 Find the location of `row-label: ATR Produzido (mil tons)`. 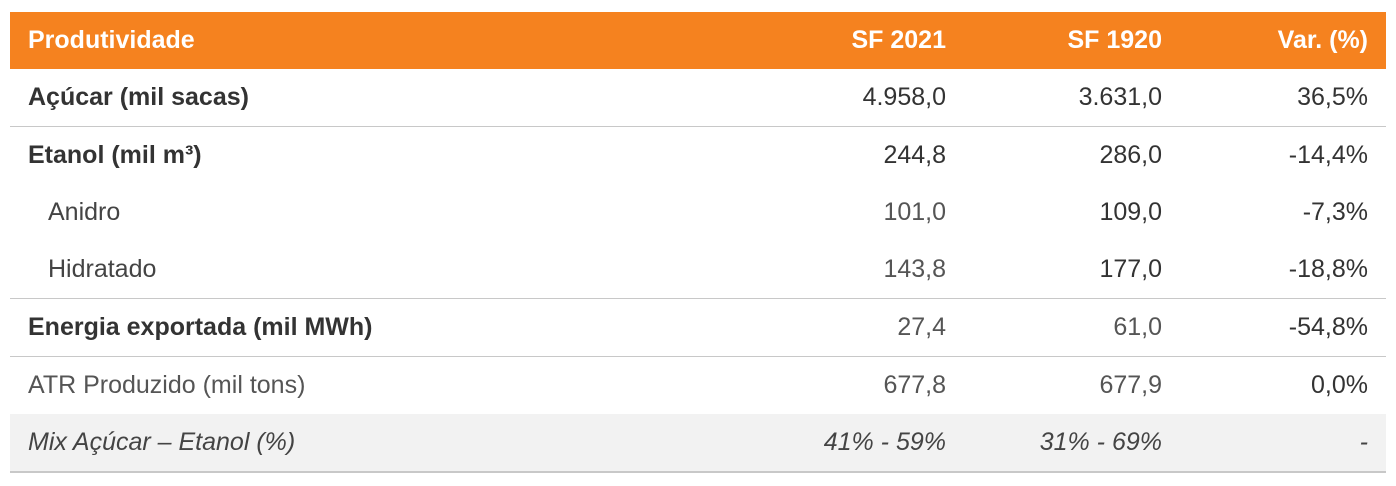

row-label: ATR Produzido (mil tons) is located at coordinates (167, 385).